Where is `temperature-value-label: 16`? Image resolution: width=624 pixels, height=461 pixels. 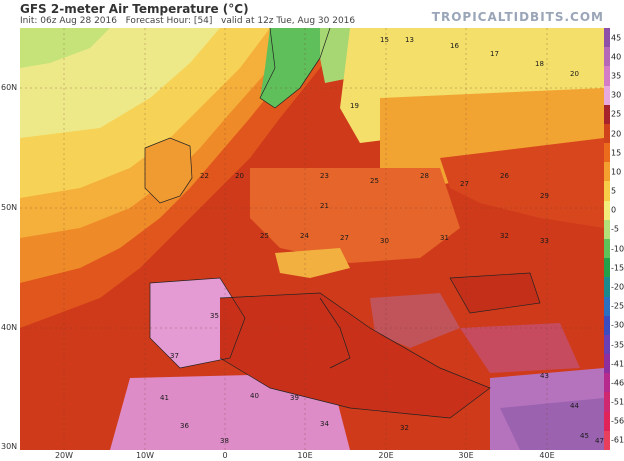
temperature-value-label: 16 is located at coordinates (454, 46).